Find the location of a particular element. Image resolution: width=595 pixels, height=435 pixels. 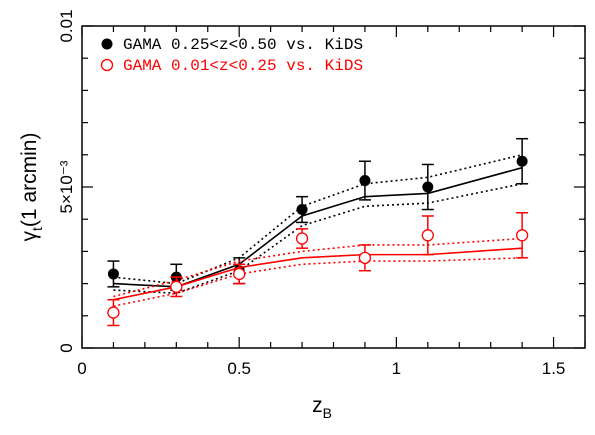

x-tick-label: 0.5 is located at coordinates (239, 368).